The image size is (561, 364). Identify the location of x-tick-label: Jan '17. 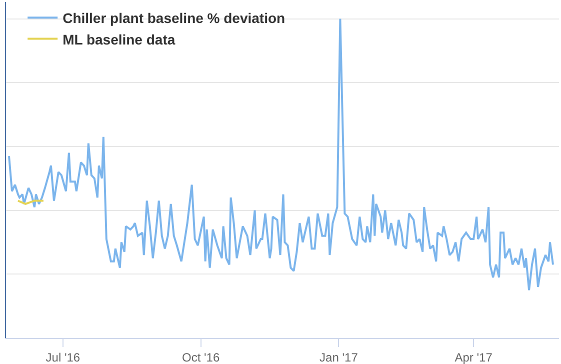
(339, 357).